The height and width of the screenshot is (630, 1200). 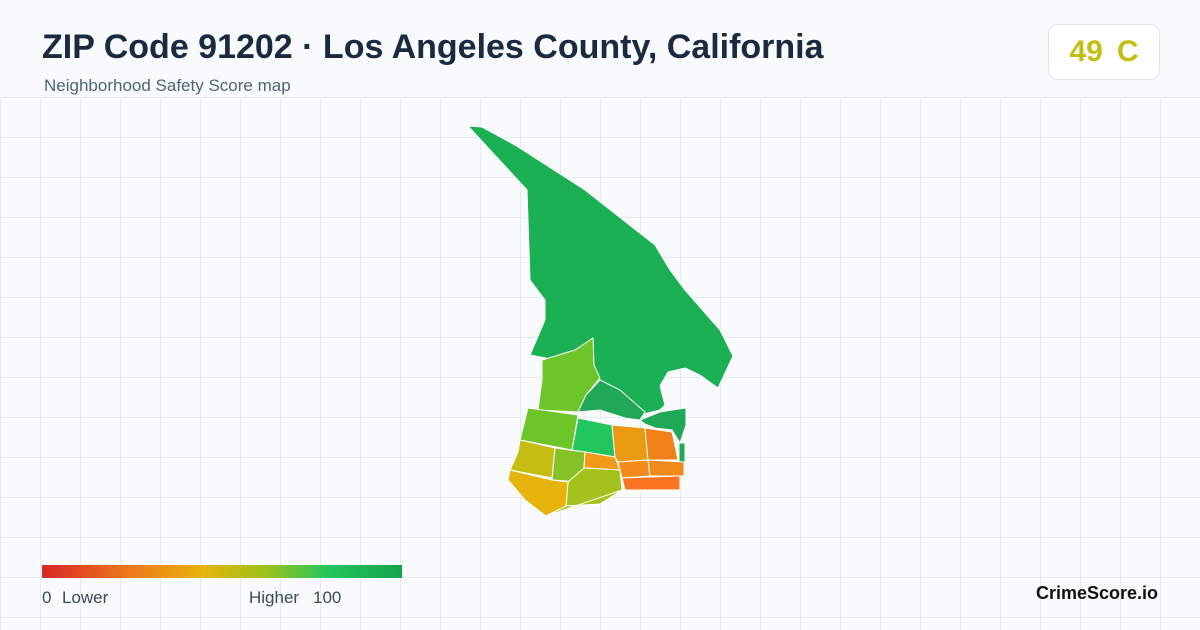 What do you see at coordinates (1127, 51) in the screenshot?
I see `score-grade: C` at bounding box center [1127, 51].